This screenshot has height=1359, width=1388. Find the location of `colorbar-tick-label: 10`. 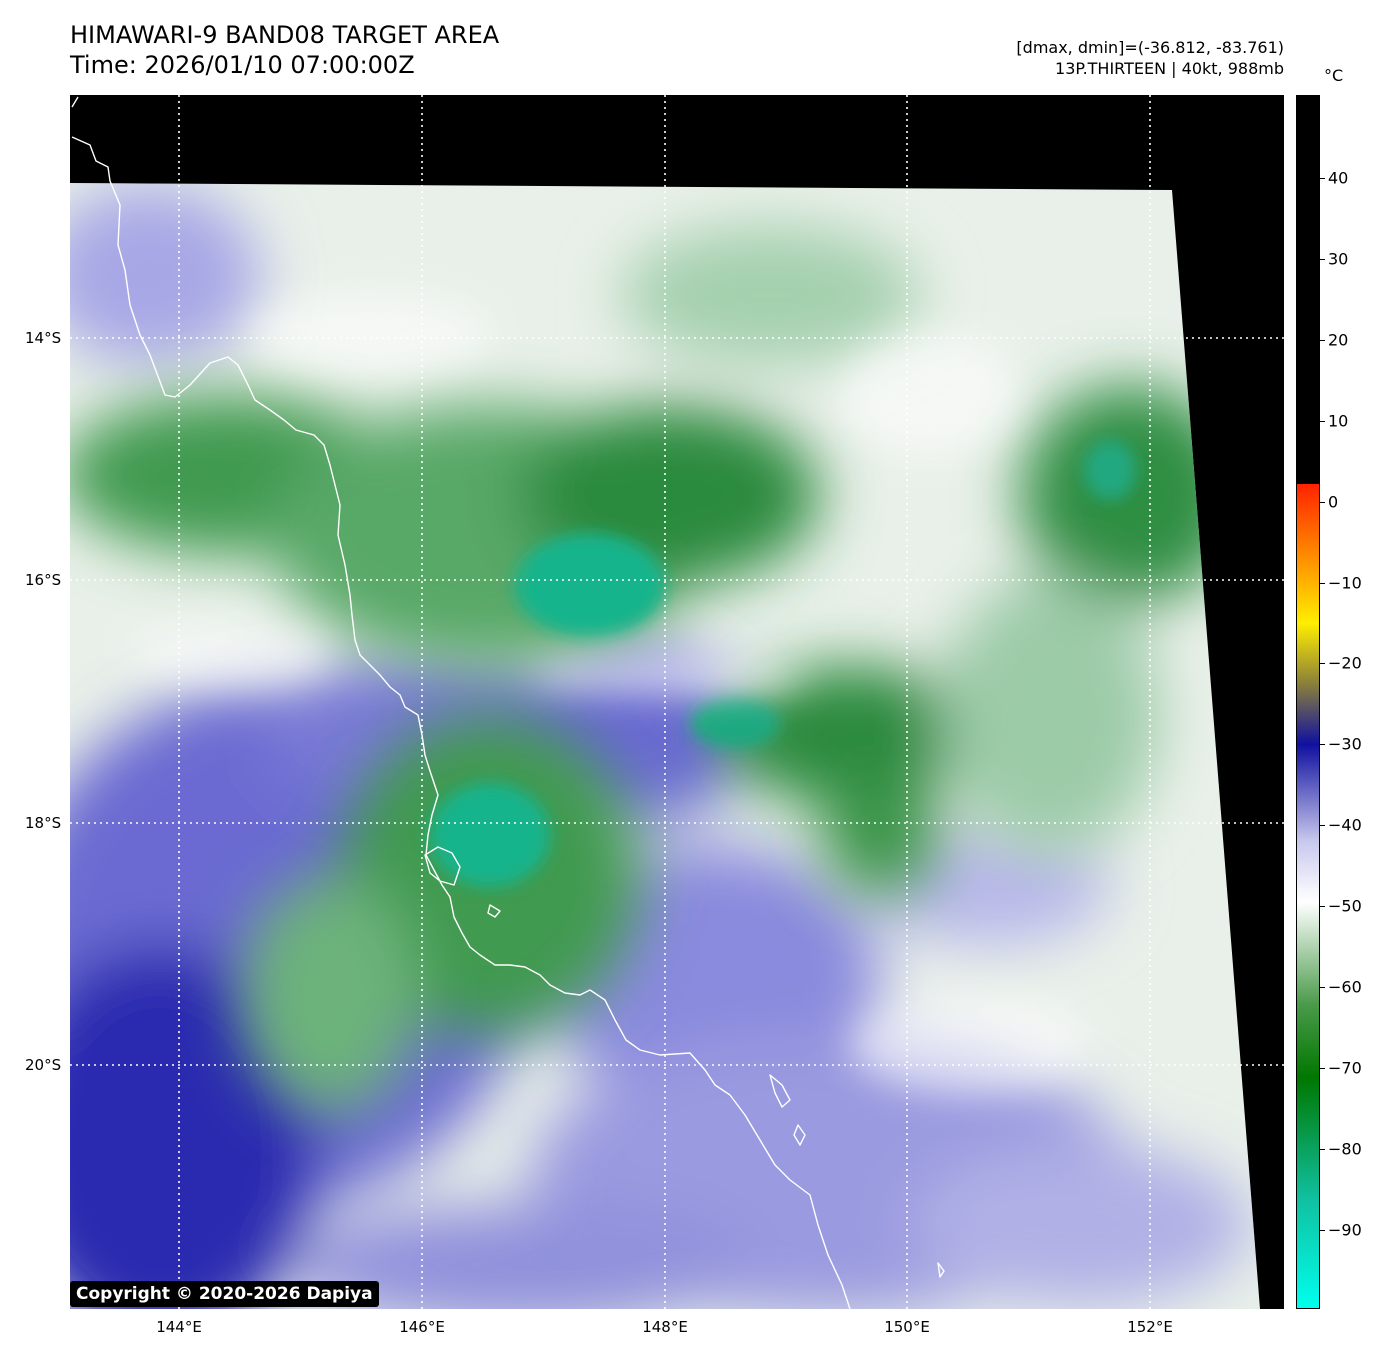

colorbar-tick-label: 10 is located at coordinates (1338, 421).